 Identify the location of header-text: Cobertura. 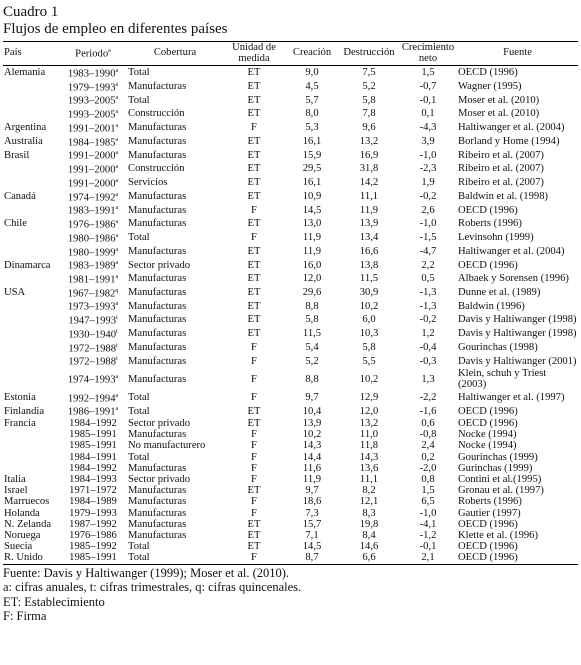
(175, 53).